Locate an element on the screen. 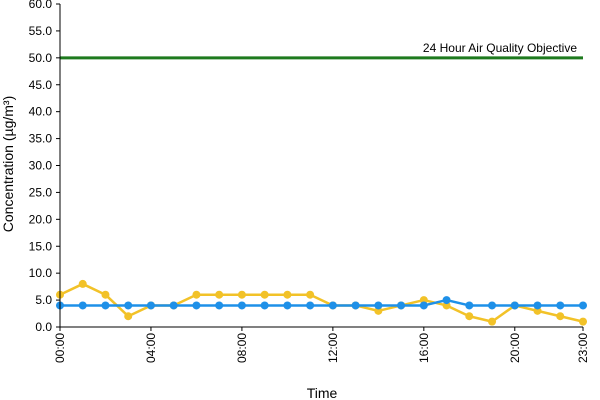  y-tick-label: 55.0 is located at coordinates (41, 31).